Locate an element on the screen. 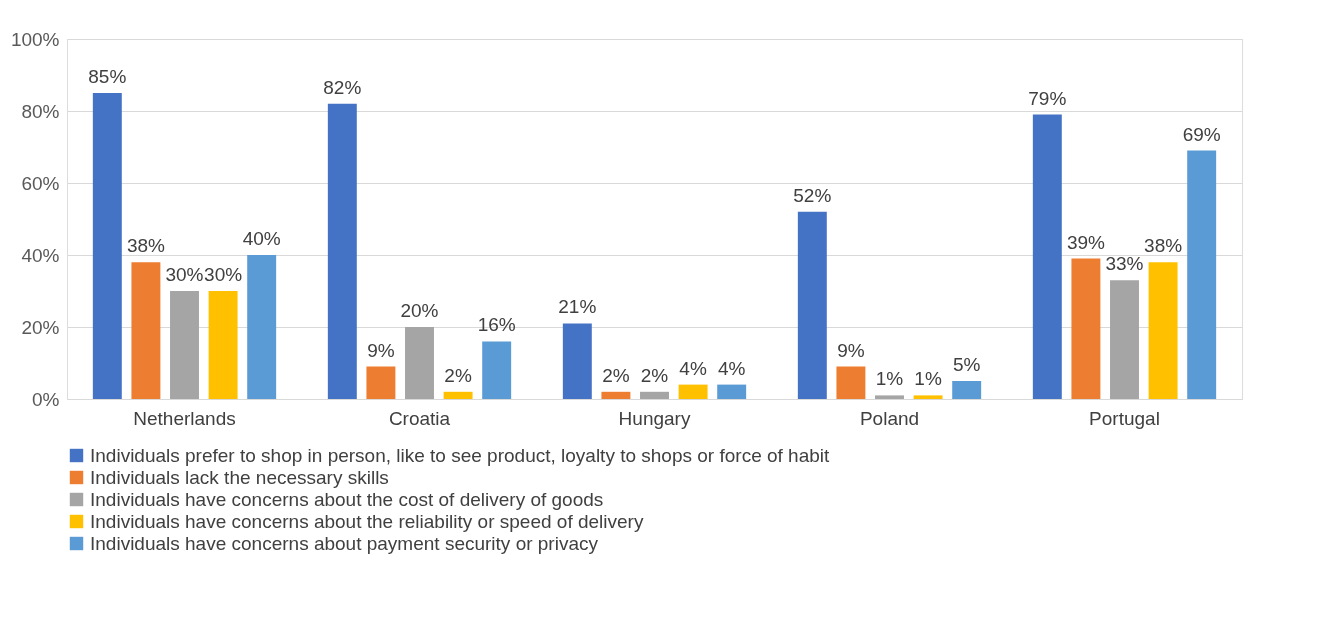  legend-label: Individuals have concerns about the reliability or speed of delivery is located at coordinates (367, 521).